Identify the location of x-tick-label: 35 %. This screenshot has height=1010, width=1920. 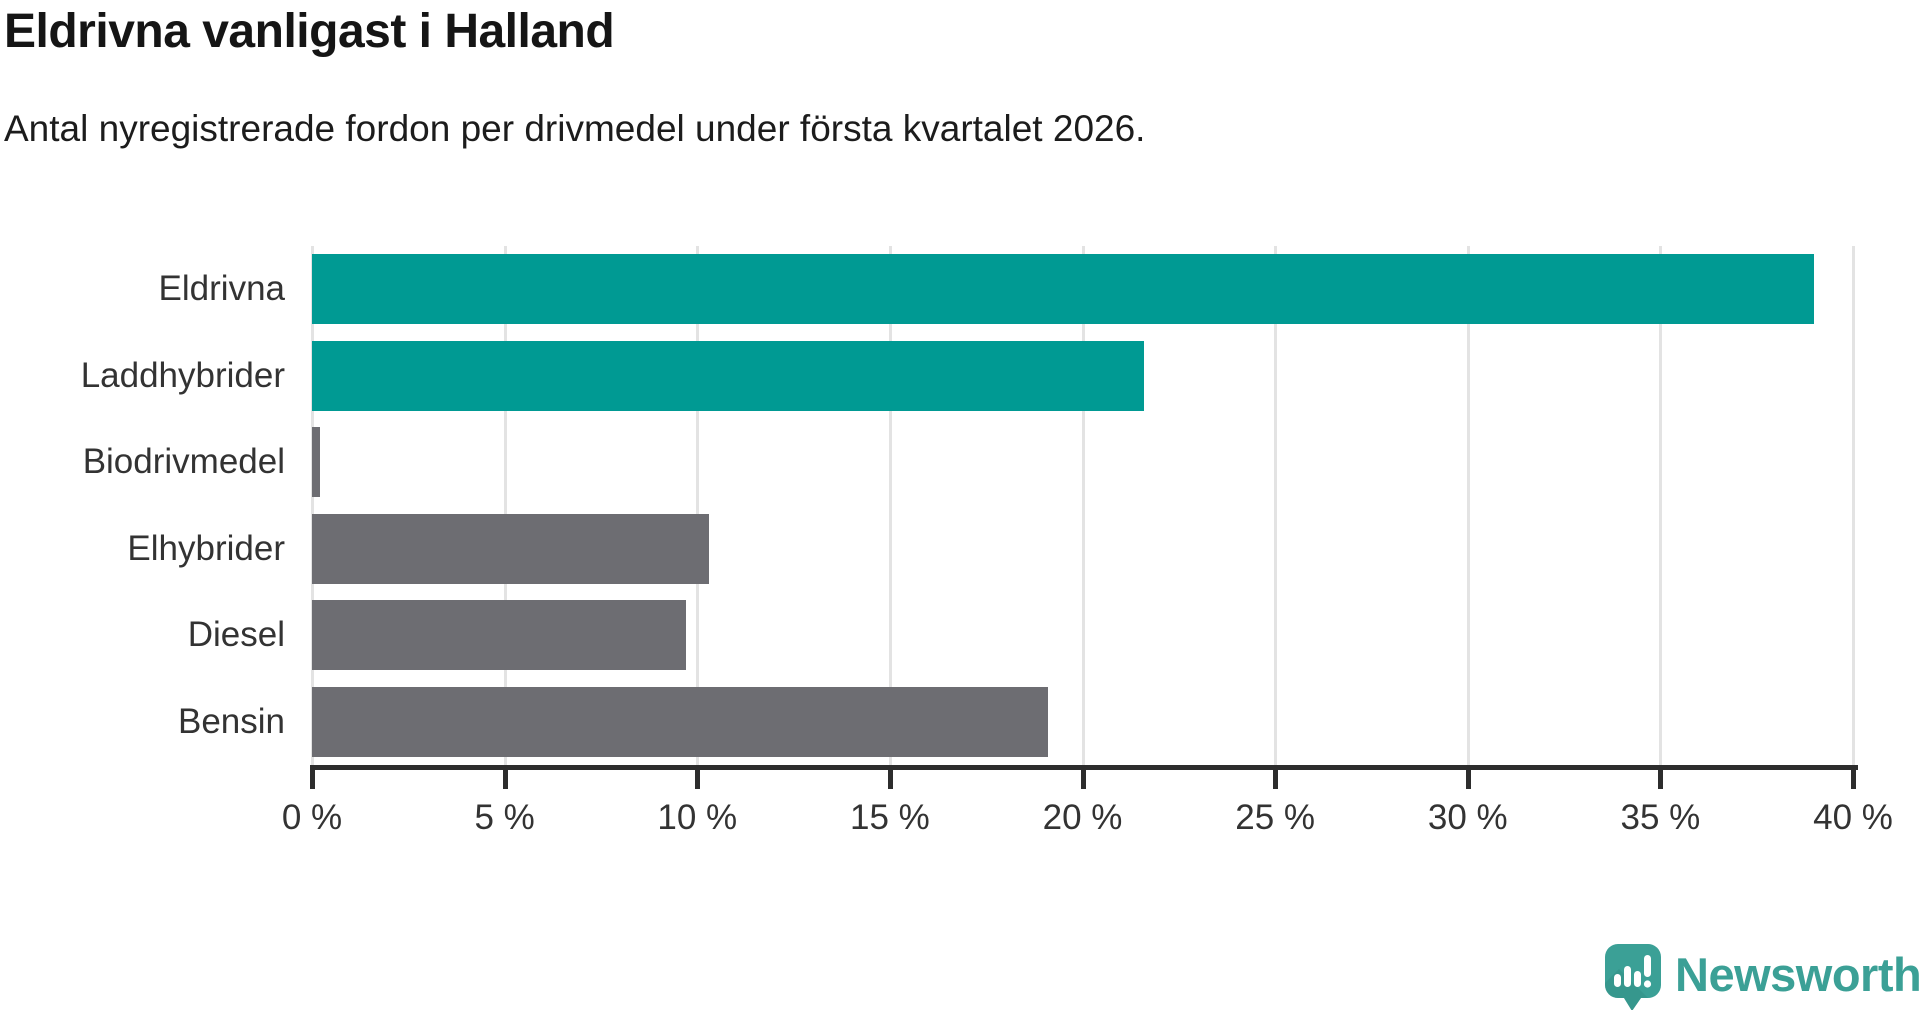
(1660, 817).